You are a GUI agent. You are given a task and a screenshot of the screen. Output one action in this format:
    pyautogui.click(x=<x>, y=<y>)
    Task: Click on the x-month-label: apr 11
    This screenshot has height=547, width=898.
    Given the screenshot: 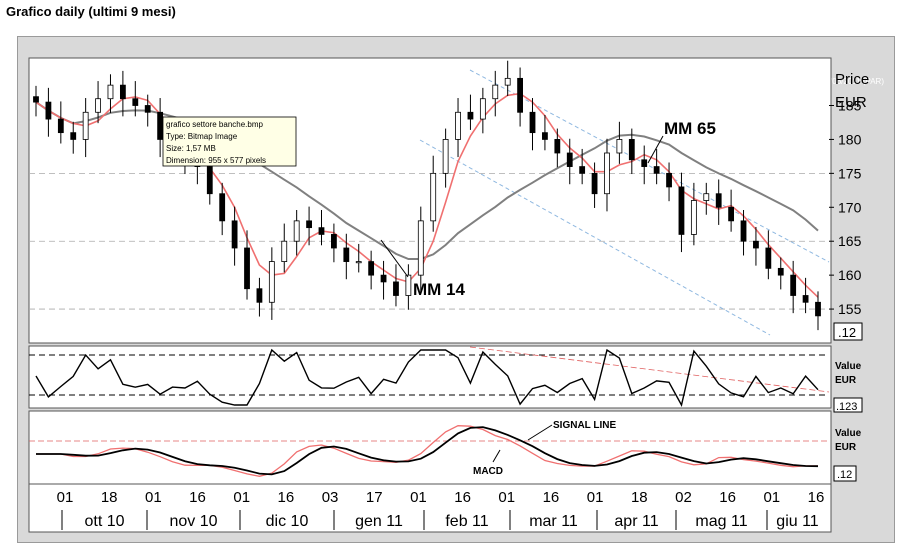 What is the action you would take?
    pyautogui.click(x=636, y=521)
    